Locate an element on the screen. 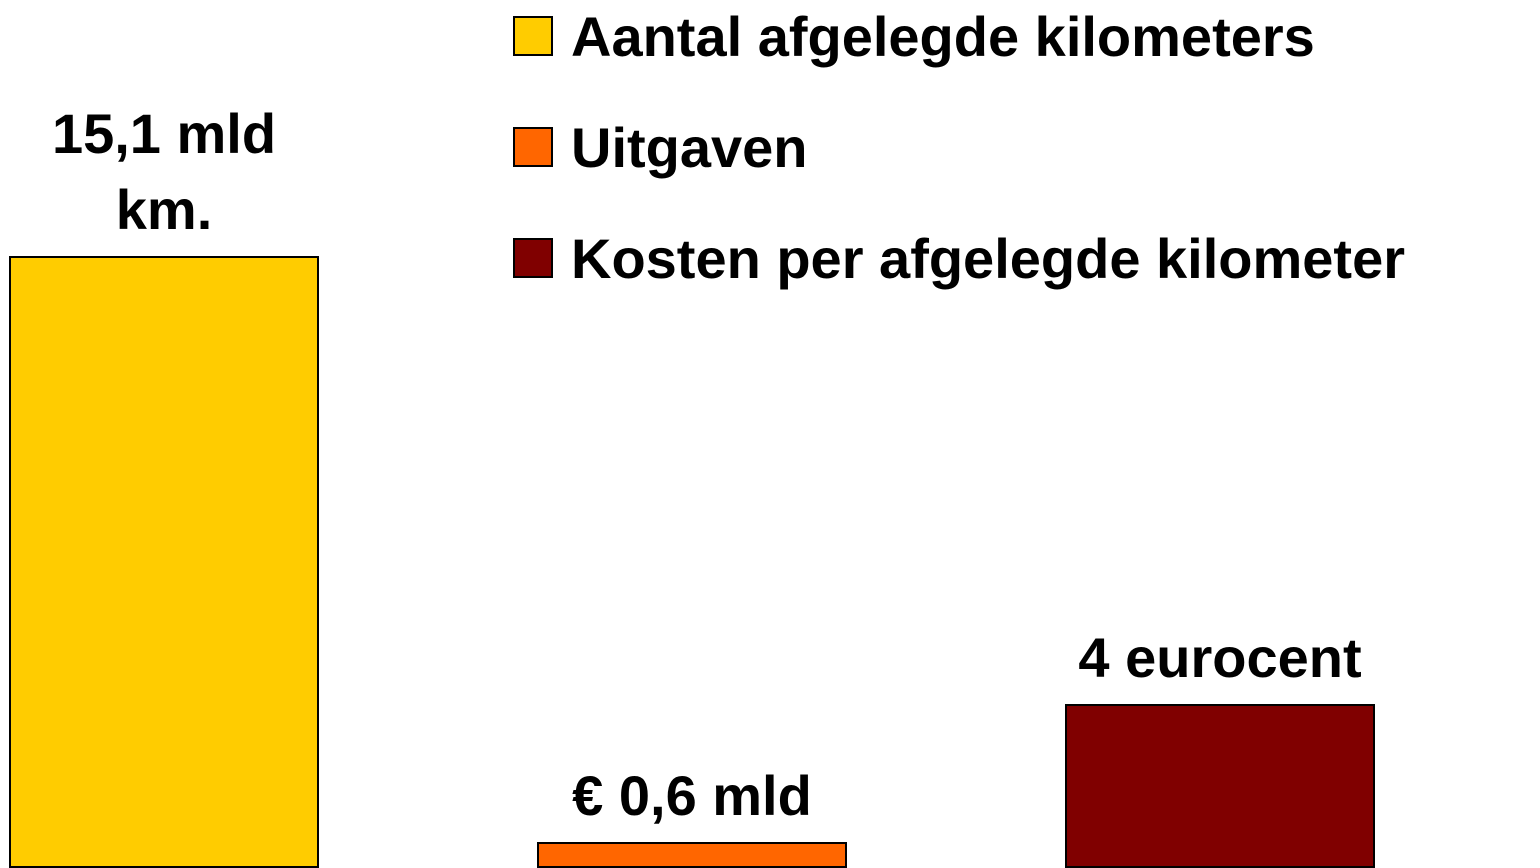  data-label: 4 eurocent is located at coordinates (1220, 658).